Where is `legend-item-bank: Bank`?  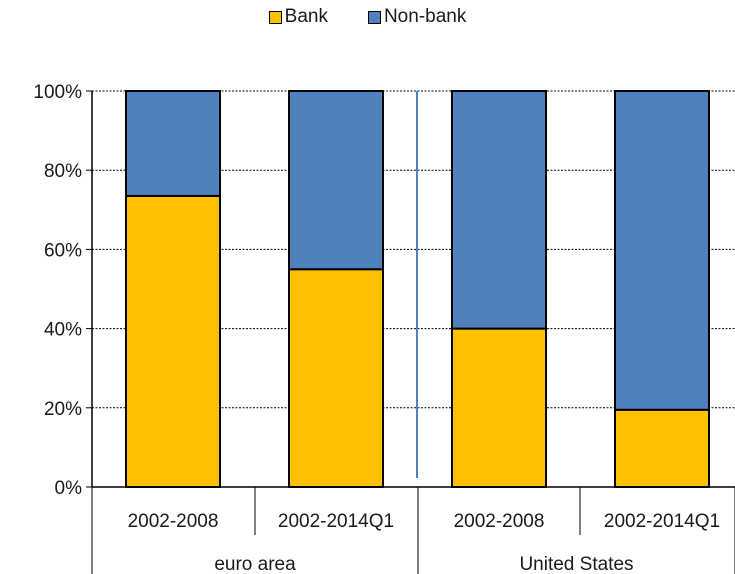
legend-item-bank: Bank is located at coordinates (298, 17).